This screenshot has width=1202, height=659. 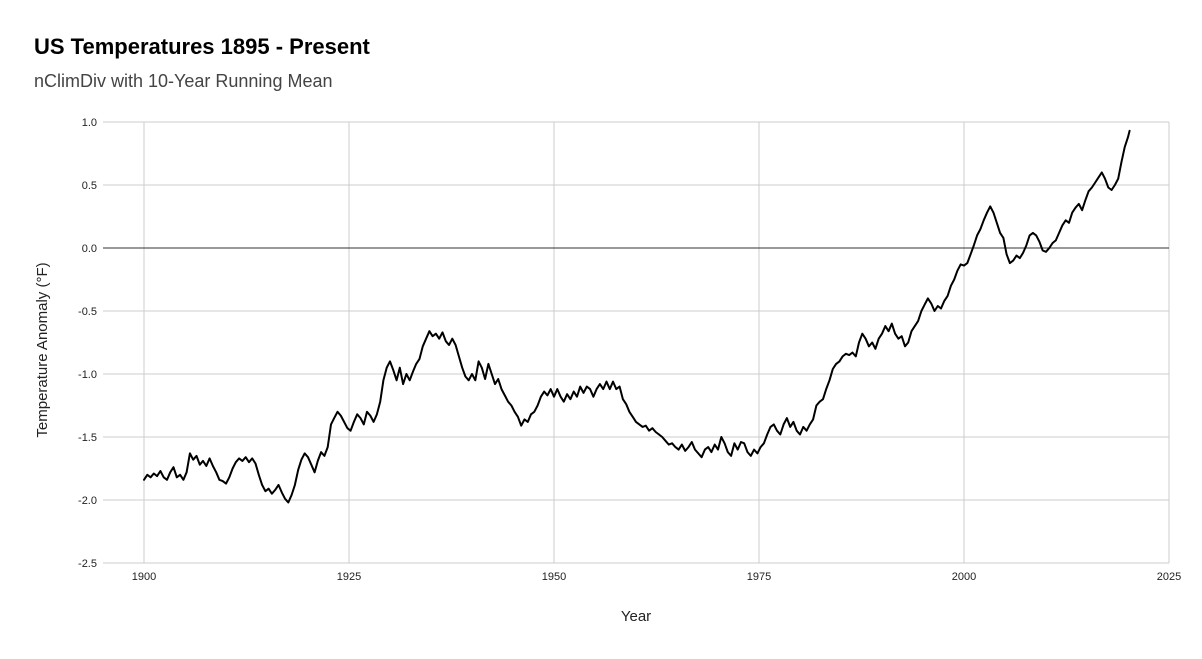 I want to click on y-tick-label: -1.5, so click(x=87, y=438).